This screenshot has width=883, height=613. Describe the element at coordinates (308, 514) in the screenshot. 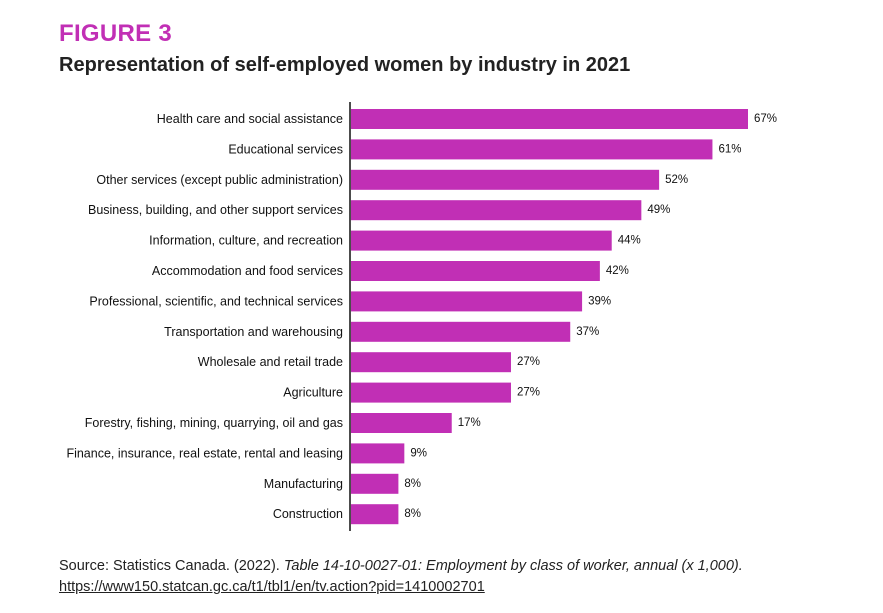

I see `category-label: Construction` at that location.